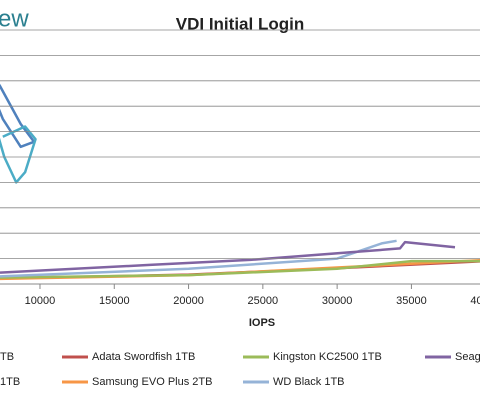 This screenshot has height=401, width=480. What do you see at coordinates (152, 382) in the screenshot?
I see `legend-label: Samsung EVO Plus 2TB` at bounding box center [152, 382].